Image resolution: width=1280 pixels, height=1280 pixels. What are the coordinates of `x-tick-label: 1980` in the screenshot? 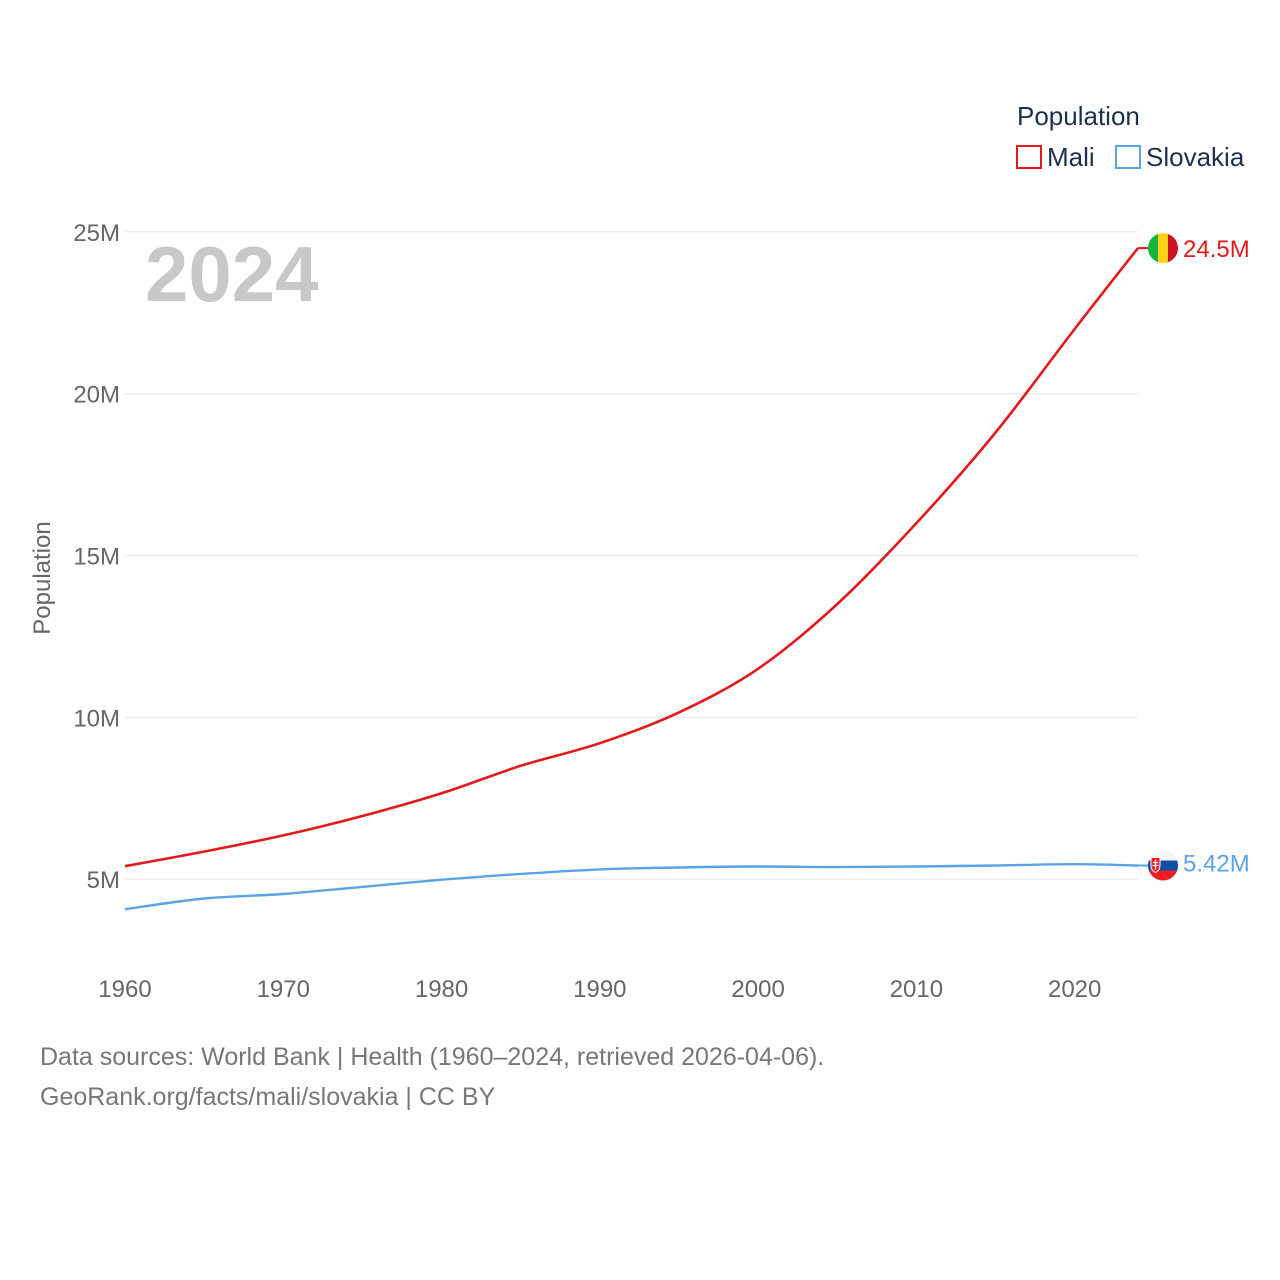 It's located at (441, 989).